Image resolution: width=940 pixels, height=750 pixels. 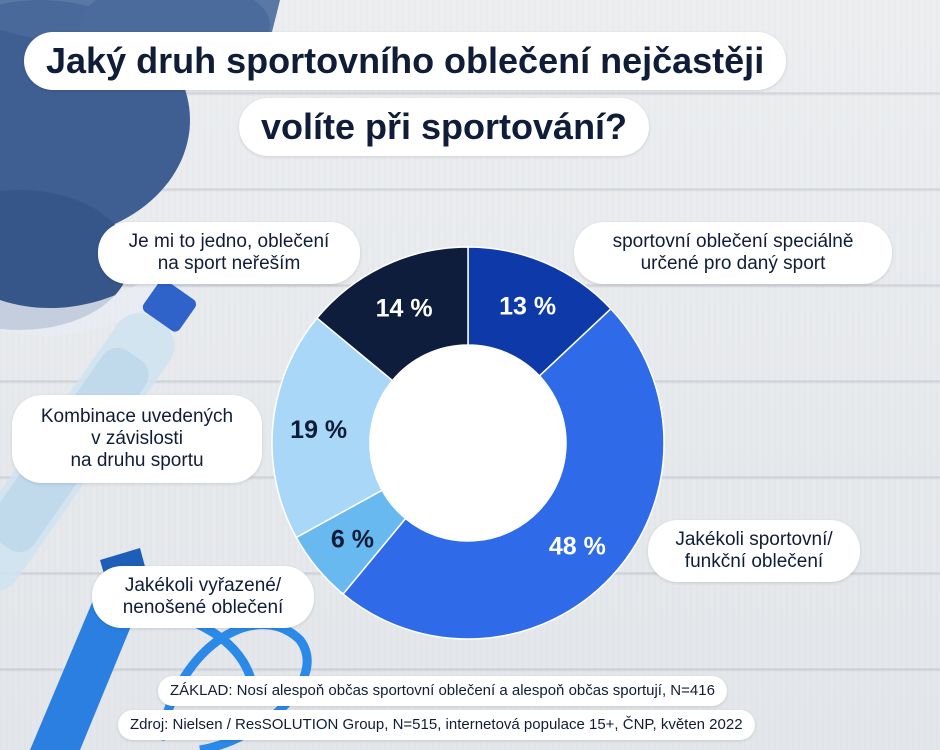 I want to click on slice-label-dont-care: Je mi to jedno, oblečení na sport neřeším, so click(x=229, y=253).